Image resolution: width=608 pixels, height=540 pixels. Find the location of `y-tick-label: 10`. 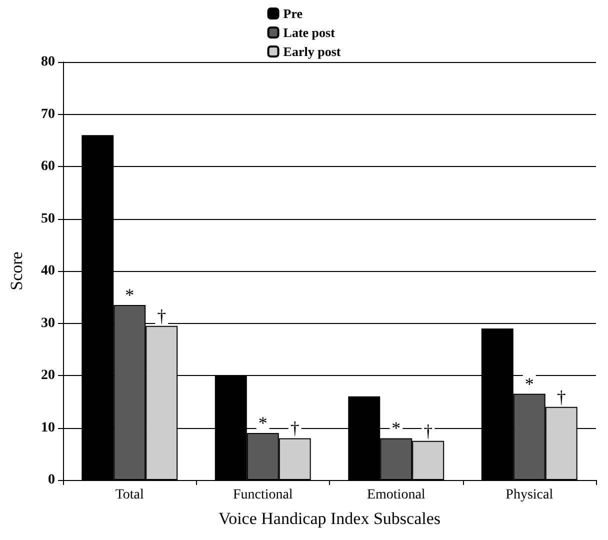

y-tick-label: 10 is located at coordinates (48, 428).